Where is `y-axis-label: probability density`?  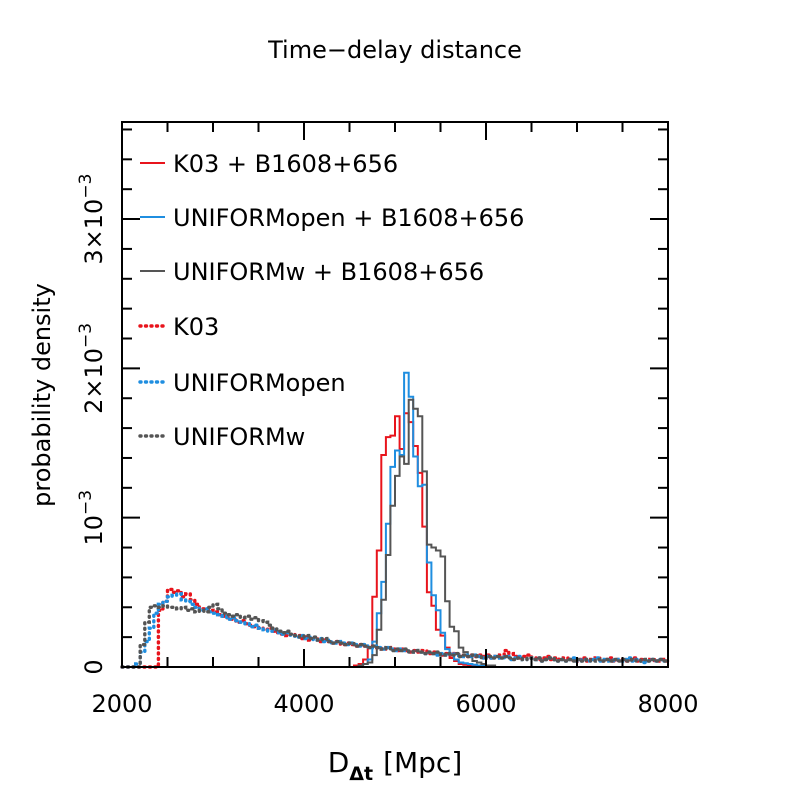
y-axis-label: probability density is located at coordinates (42, 395).